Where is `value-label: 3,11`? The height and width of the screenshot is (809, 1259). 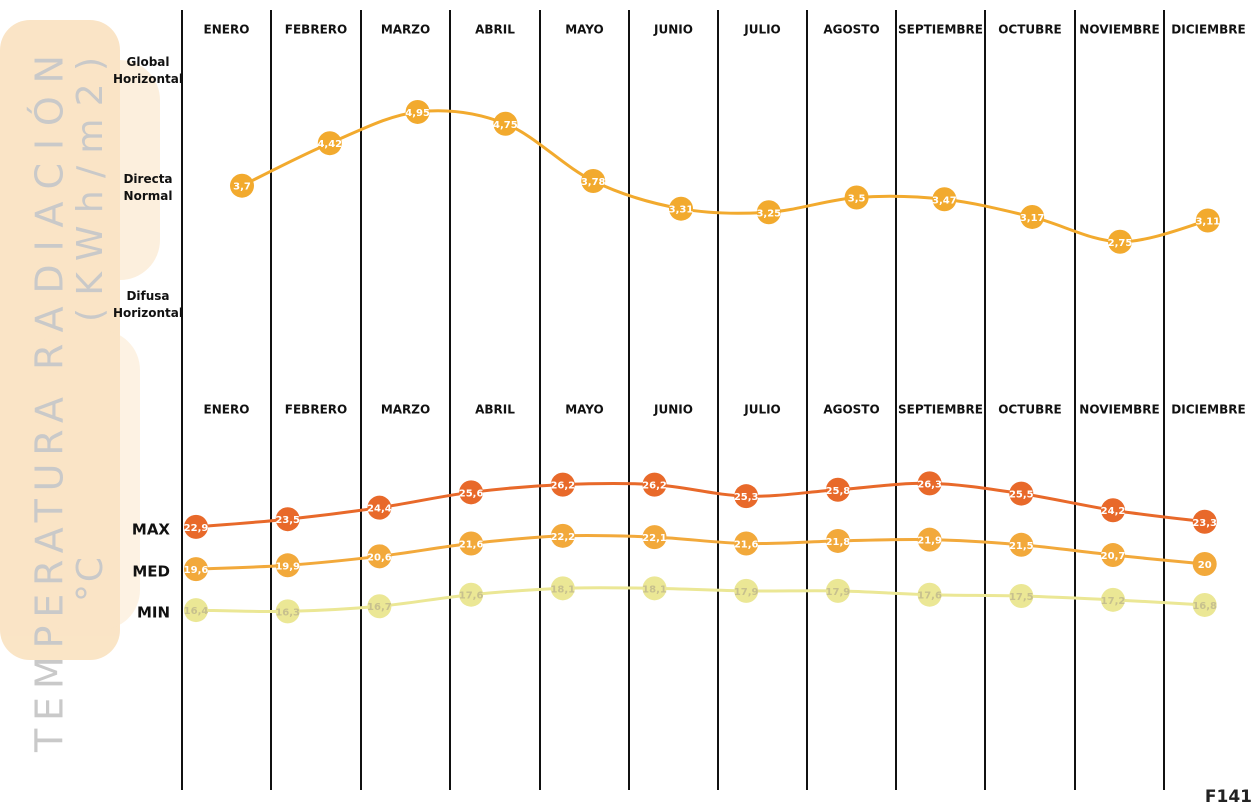 value-label: 3,11 is located at coordinates (1207, 222).